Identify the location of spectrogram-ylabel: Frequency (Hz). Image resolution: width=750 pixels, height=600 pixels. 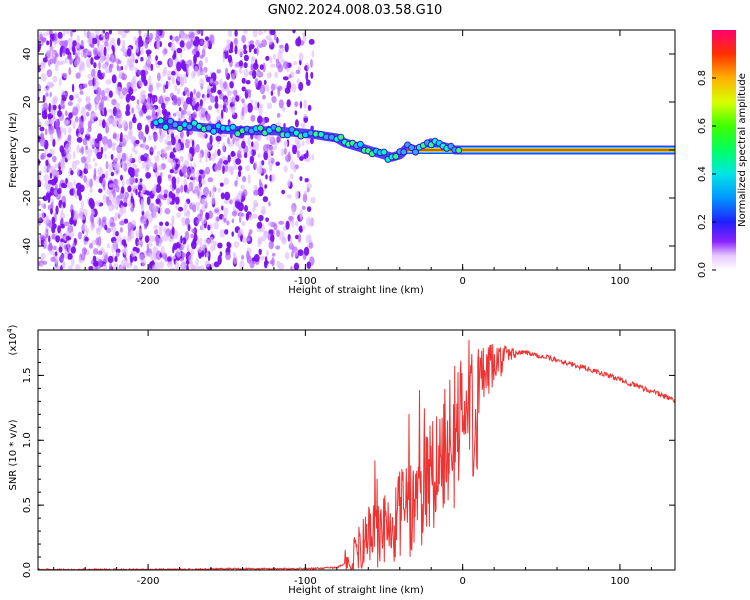
(13, 150).